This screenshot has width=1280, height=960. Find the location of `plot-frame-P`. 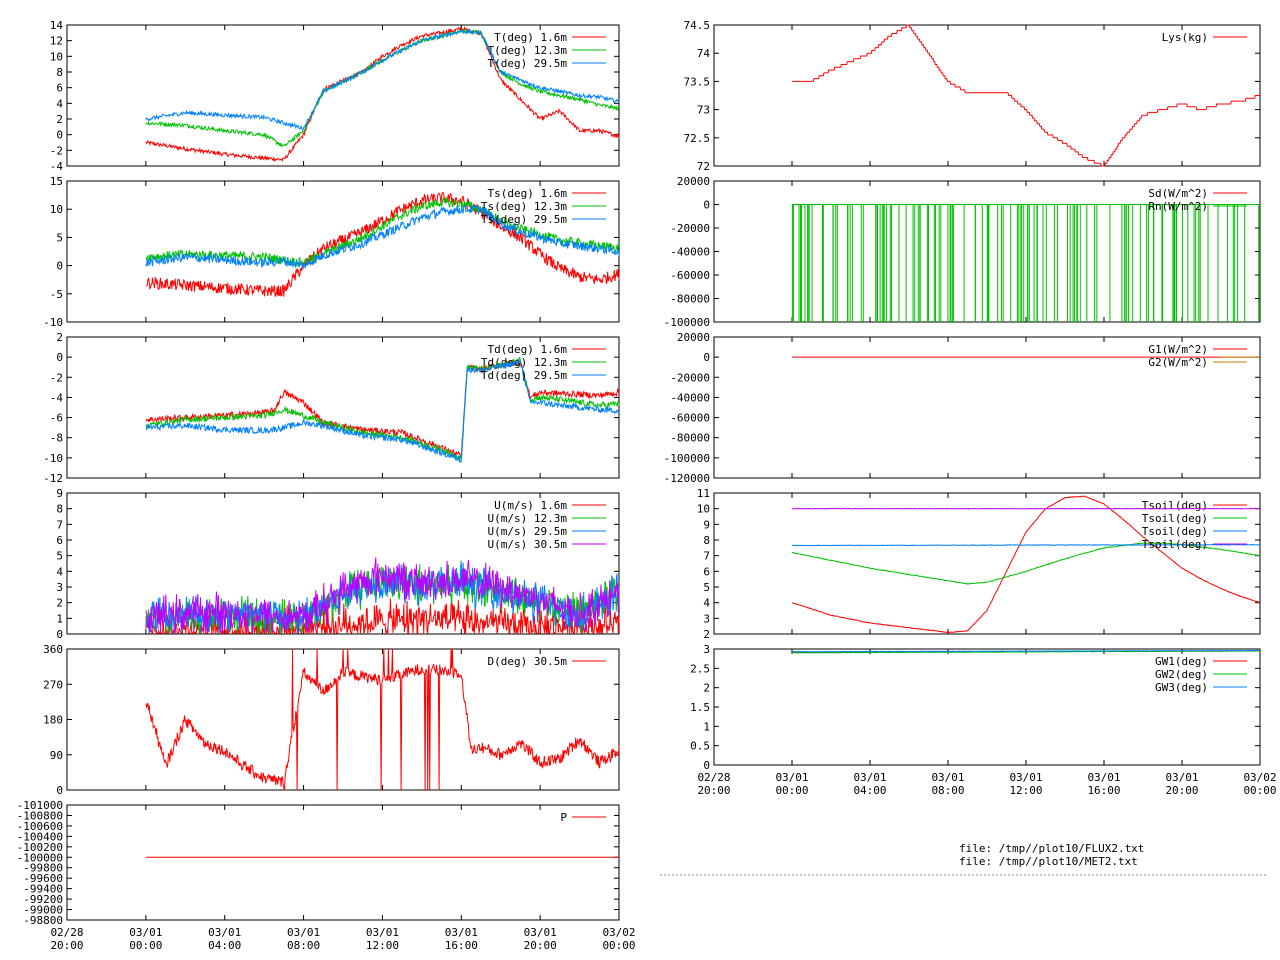

plot-frame-P is located at coordinates (343, 862).